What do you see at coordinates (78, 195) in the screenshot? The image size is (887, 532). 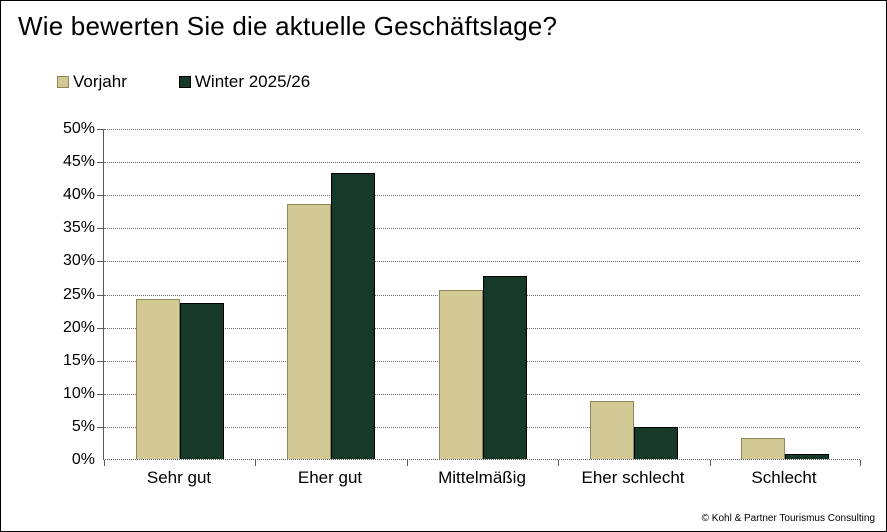 I see `y-tick-label: 40%` at bounding box center [78, 195].